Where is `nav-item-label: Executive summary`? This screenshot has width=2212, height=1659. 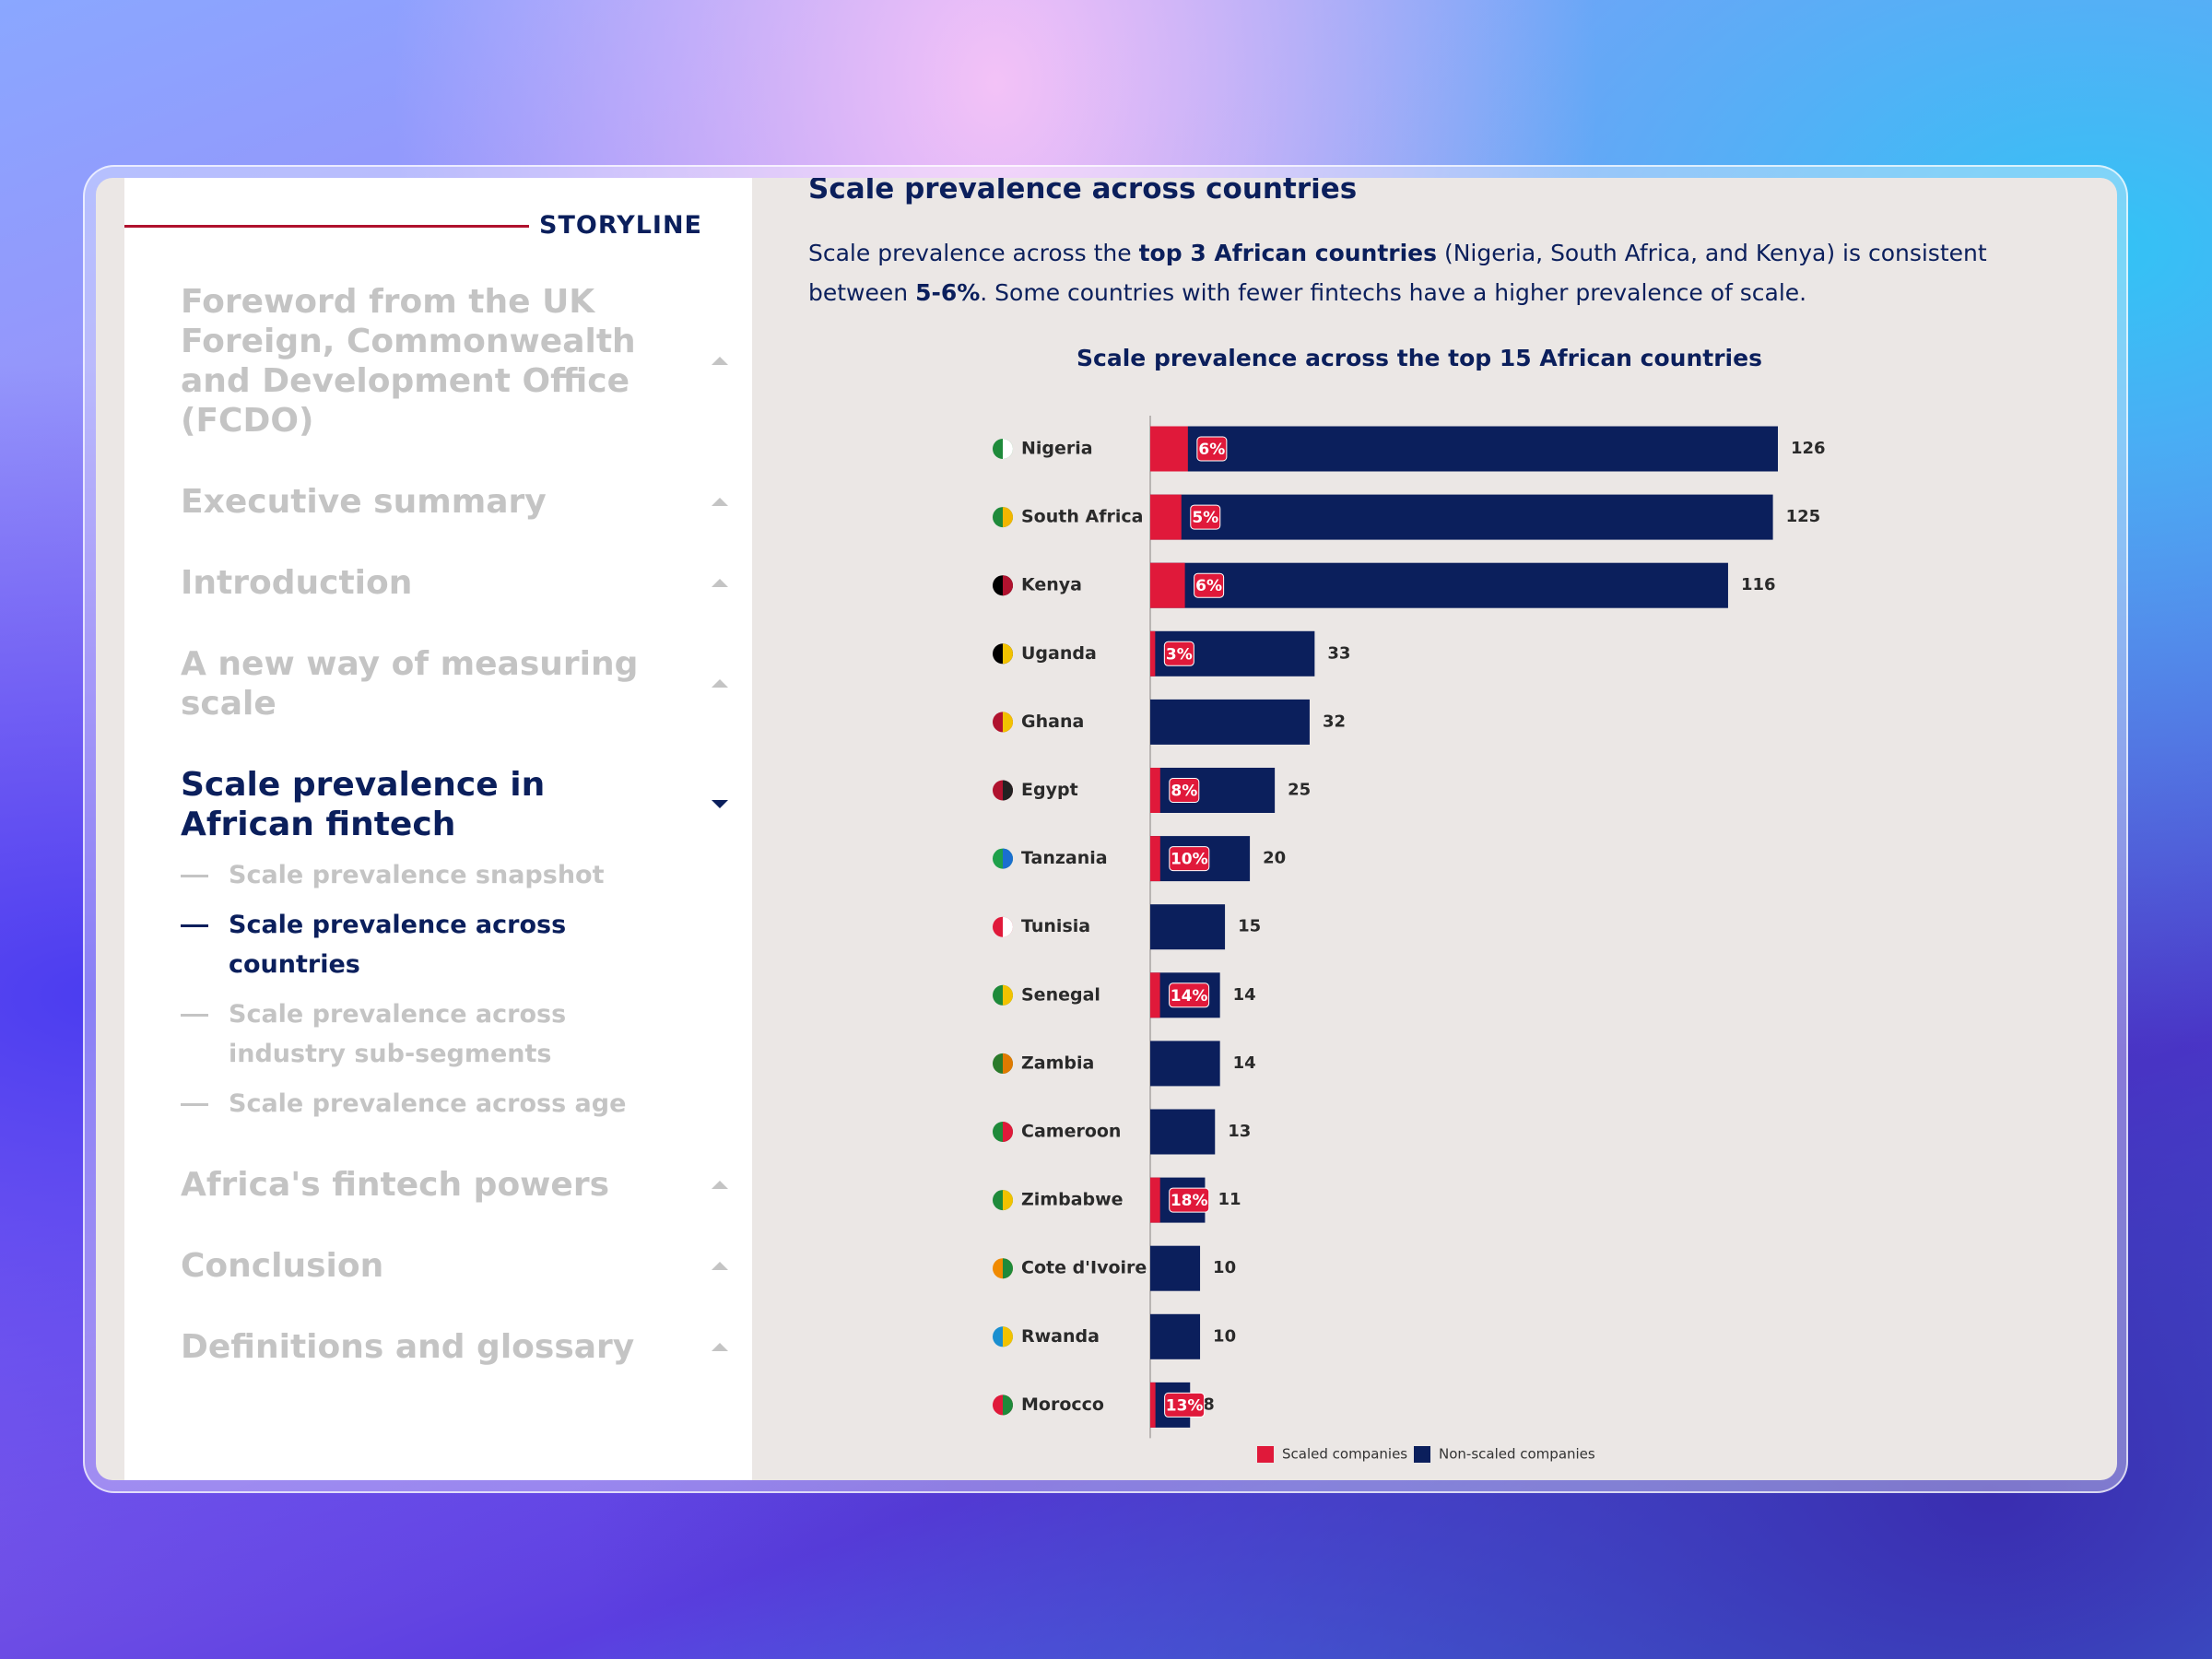 nav-item-label: Executive summary is located at coordinates (364, 502).